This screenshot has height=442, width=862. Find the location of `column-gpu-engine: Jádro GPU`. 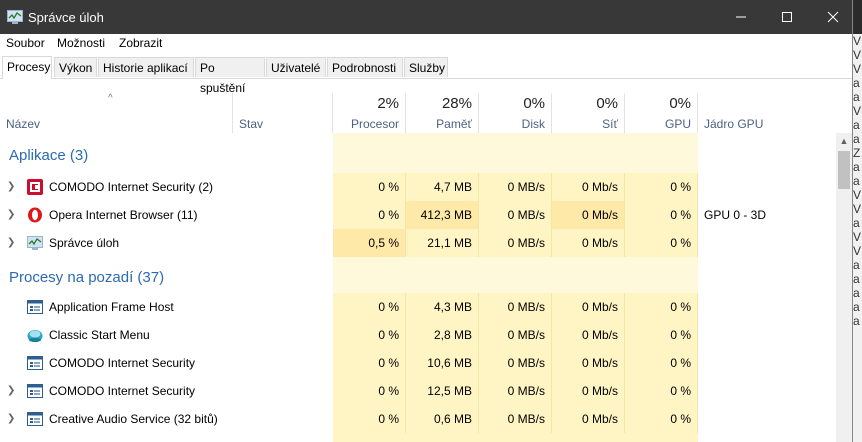

column-gpu-engine: Jádro GPU is located at coordinates (767, 113).